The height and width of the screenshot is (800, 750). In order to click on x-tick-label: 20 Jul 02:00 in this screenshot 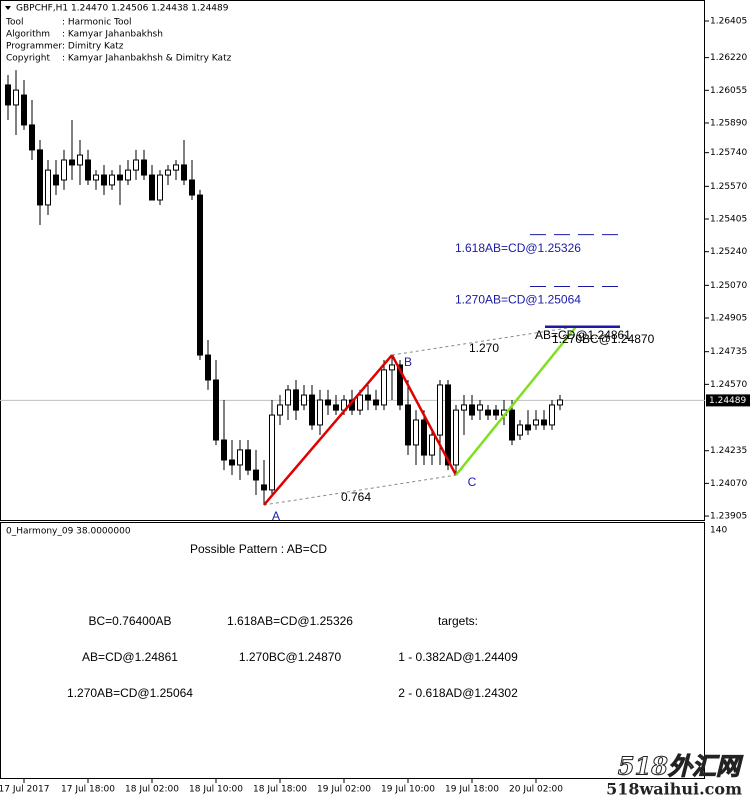, I will do `click(536, 790)`.